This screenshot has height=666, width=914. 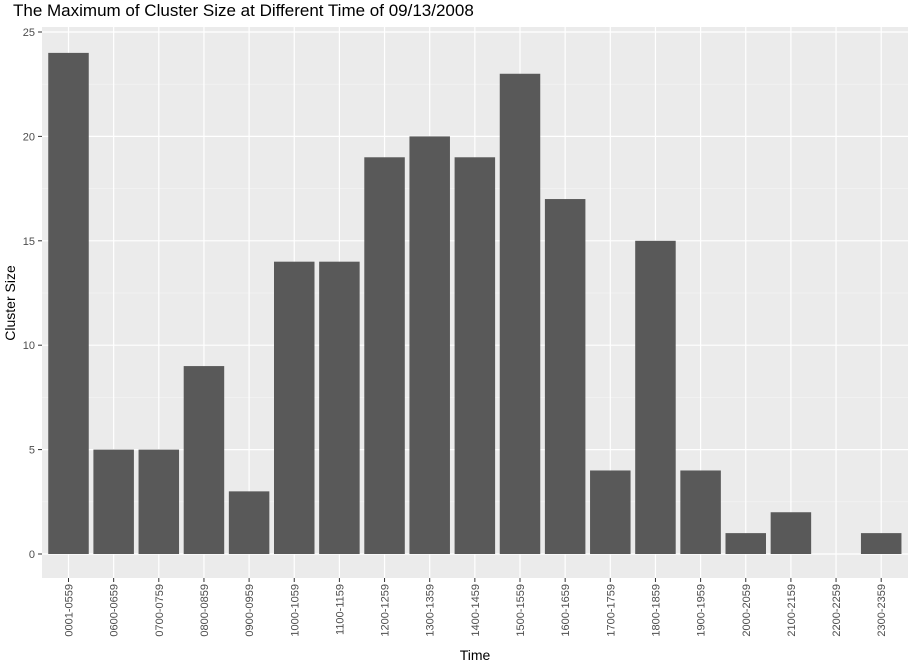 What do you see at coordinates (115, 610) in the screenshot?
I see `x-tick-label: 0600-0659` at bounding box center [115, 610].